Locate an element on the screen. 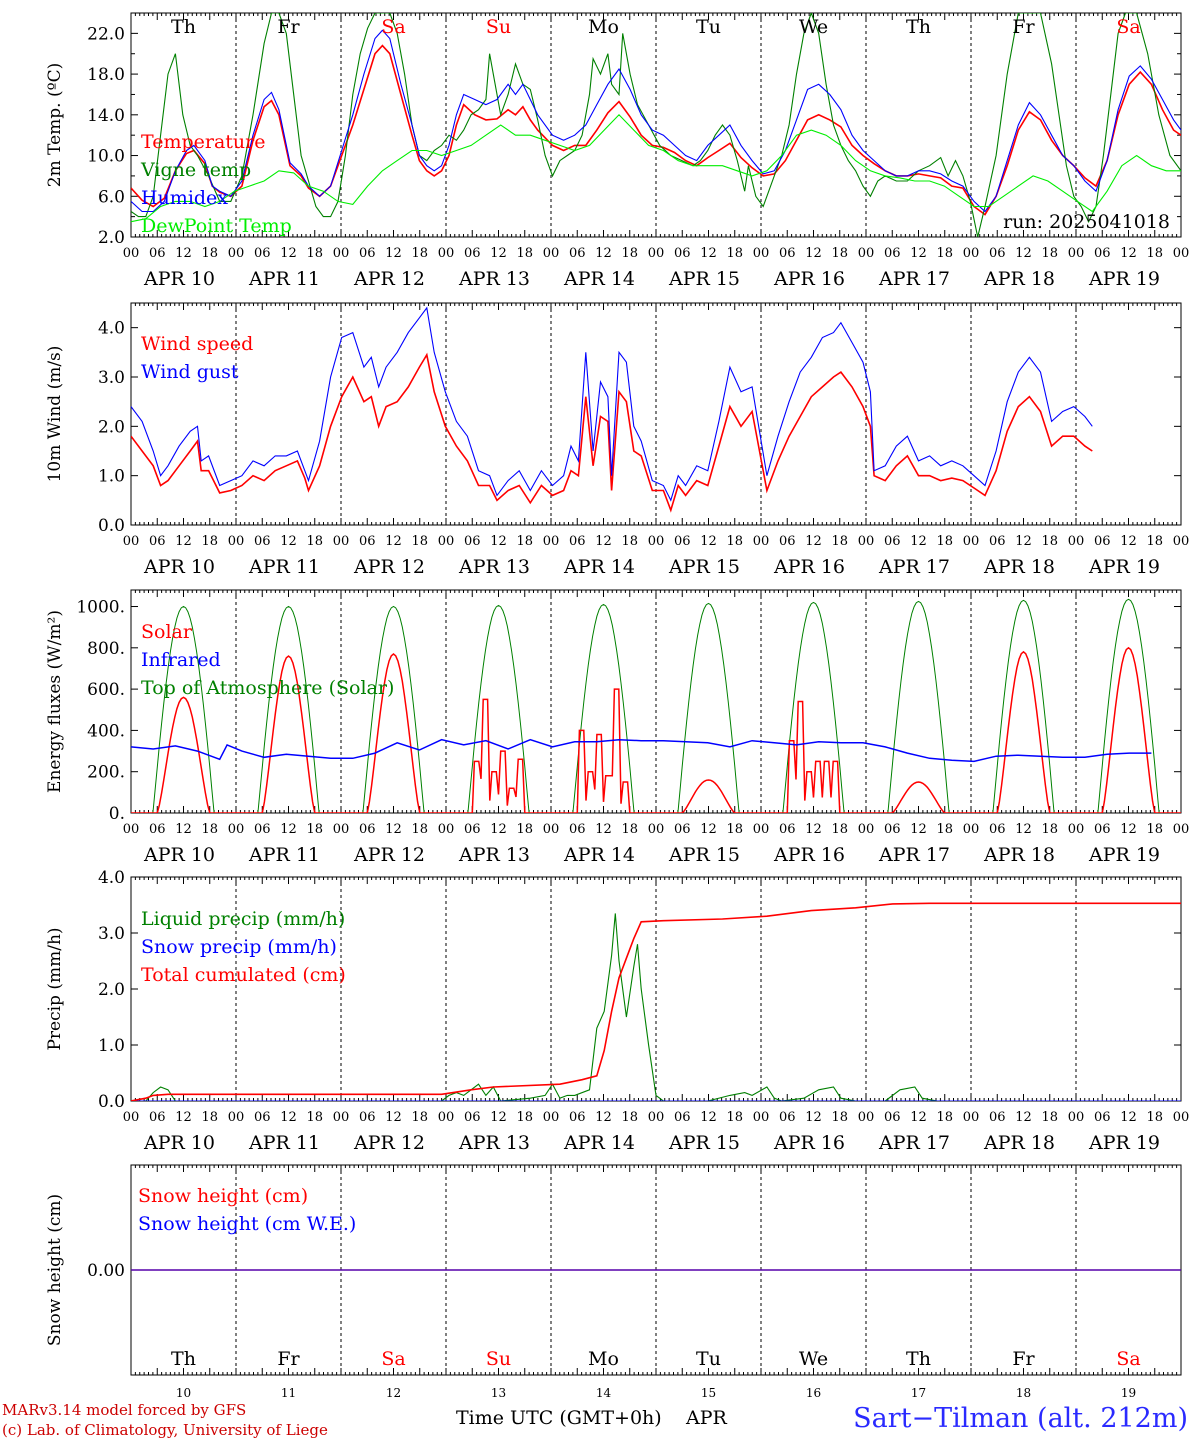  day-number-label: 16 is located at coordinates (813, 1393).